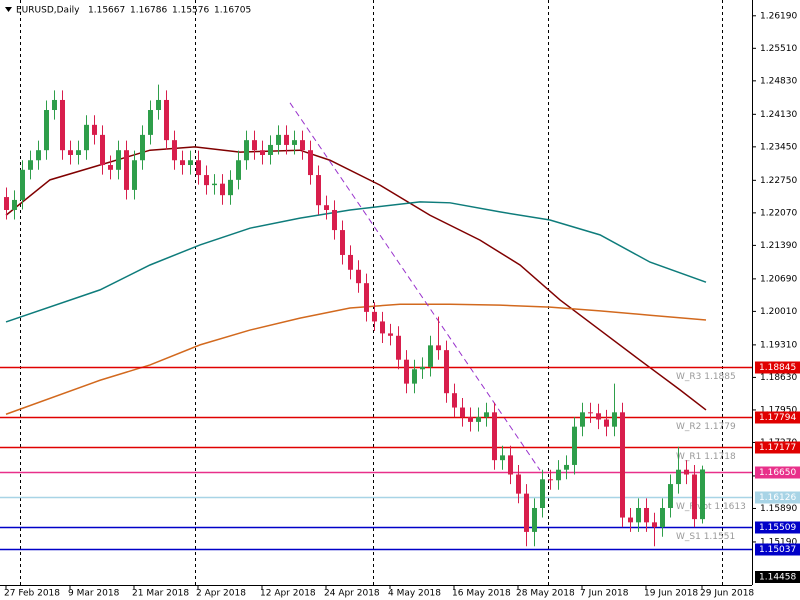  Describe the element at coordinates (288, 594) in the screenshot. I see `x-tick-label: 12 Apr 2018` at that location.